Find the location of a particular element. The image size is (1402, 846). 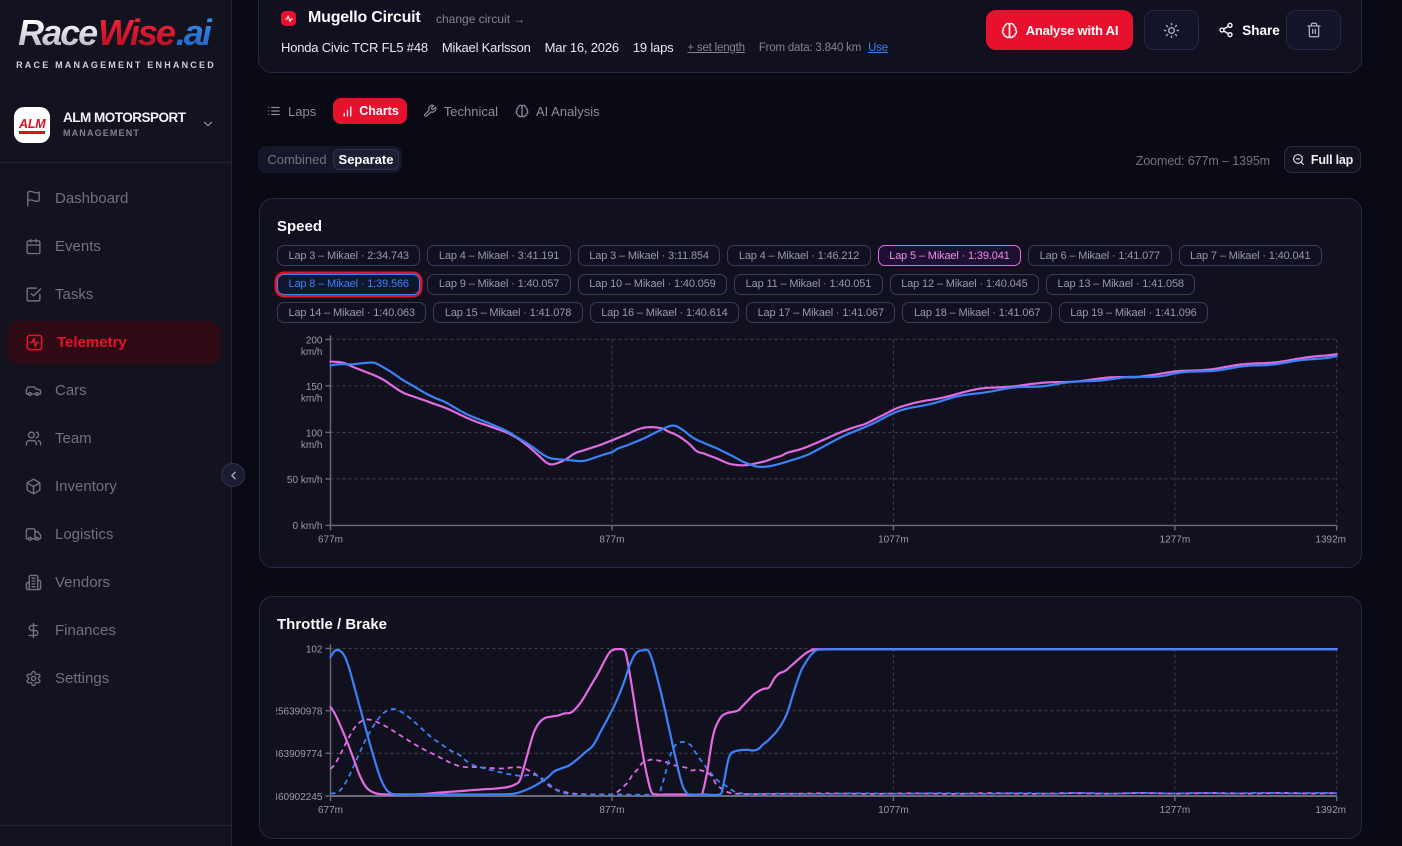

svg-text: 0 km/h is located at coordinates (307, 526).